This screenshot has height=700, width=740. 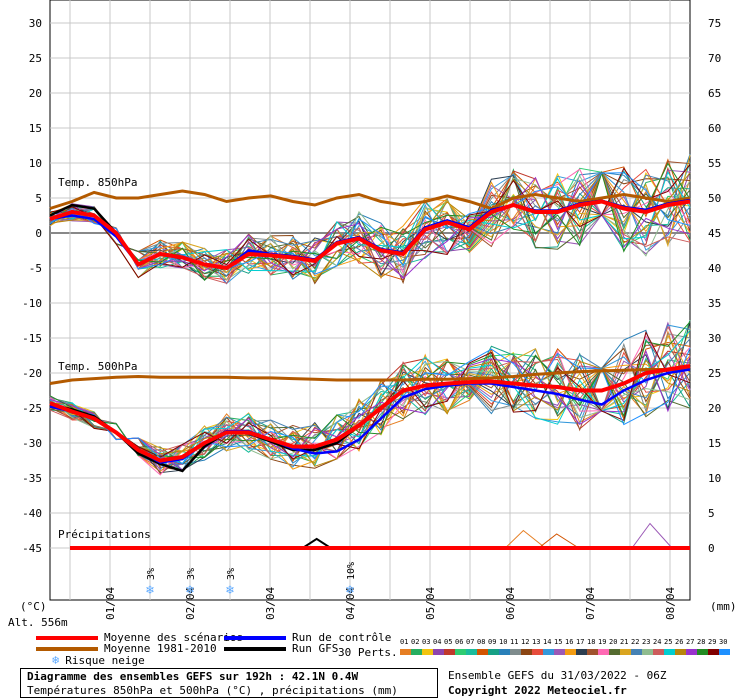 What do you see at coordinates (459, 642) in the screenshot?
I see `perturbation-number: 06` at bounding box center [459, 642].